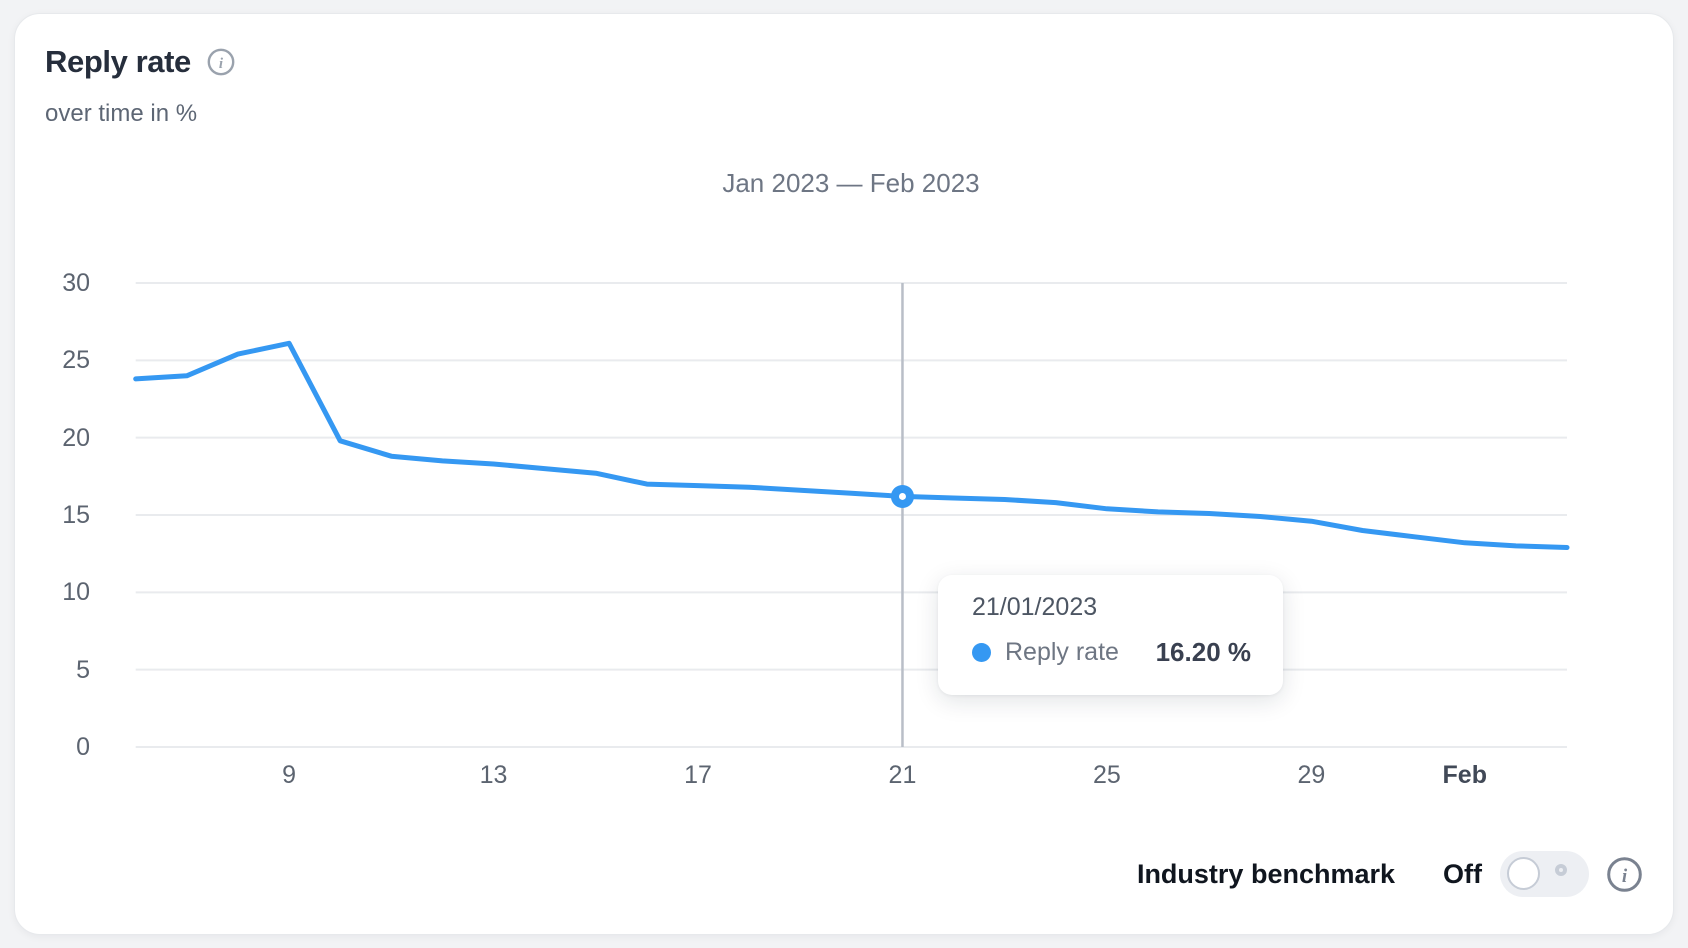 This screenshot has width=1688, height=948. Describe the element at coordinates (1311, 775) in the screenshot. I see `x-axis-tick: 29` at that location.